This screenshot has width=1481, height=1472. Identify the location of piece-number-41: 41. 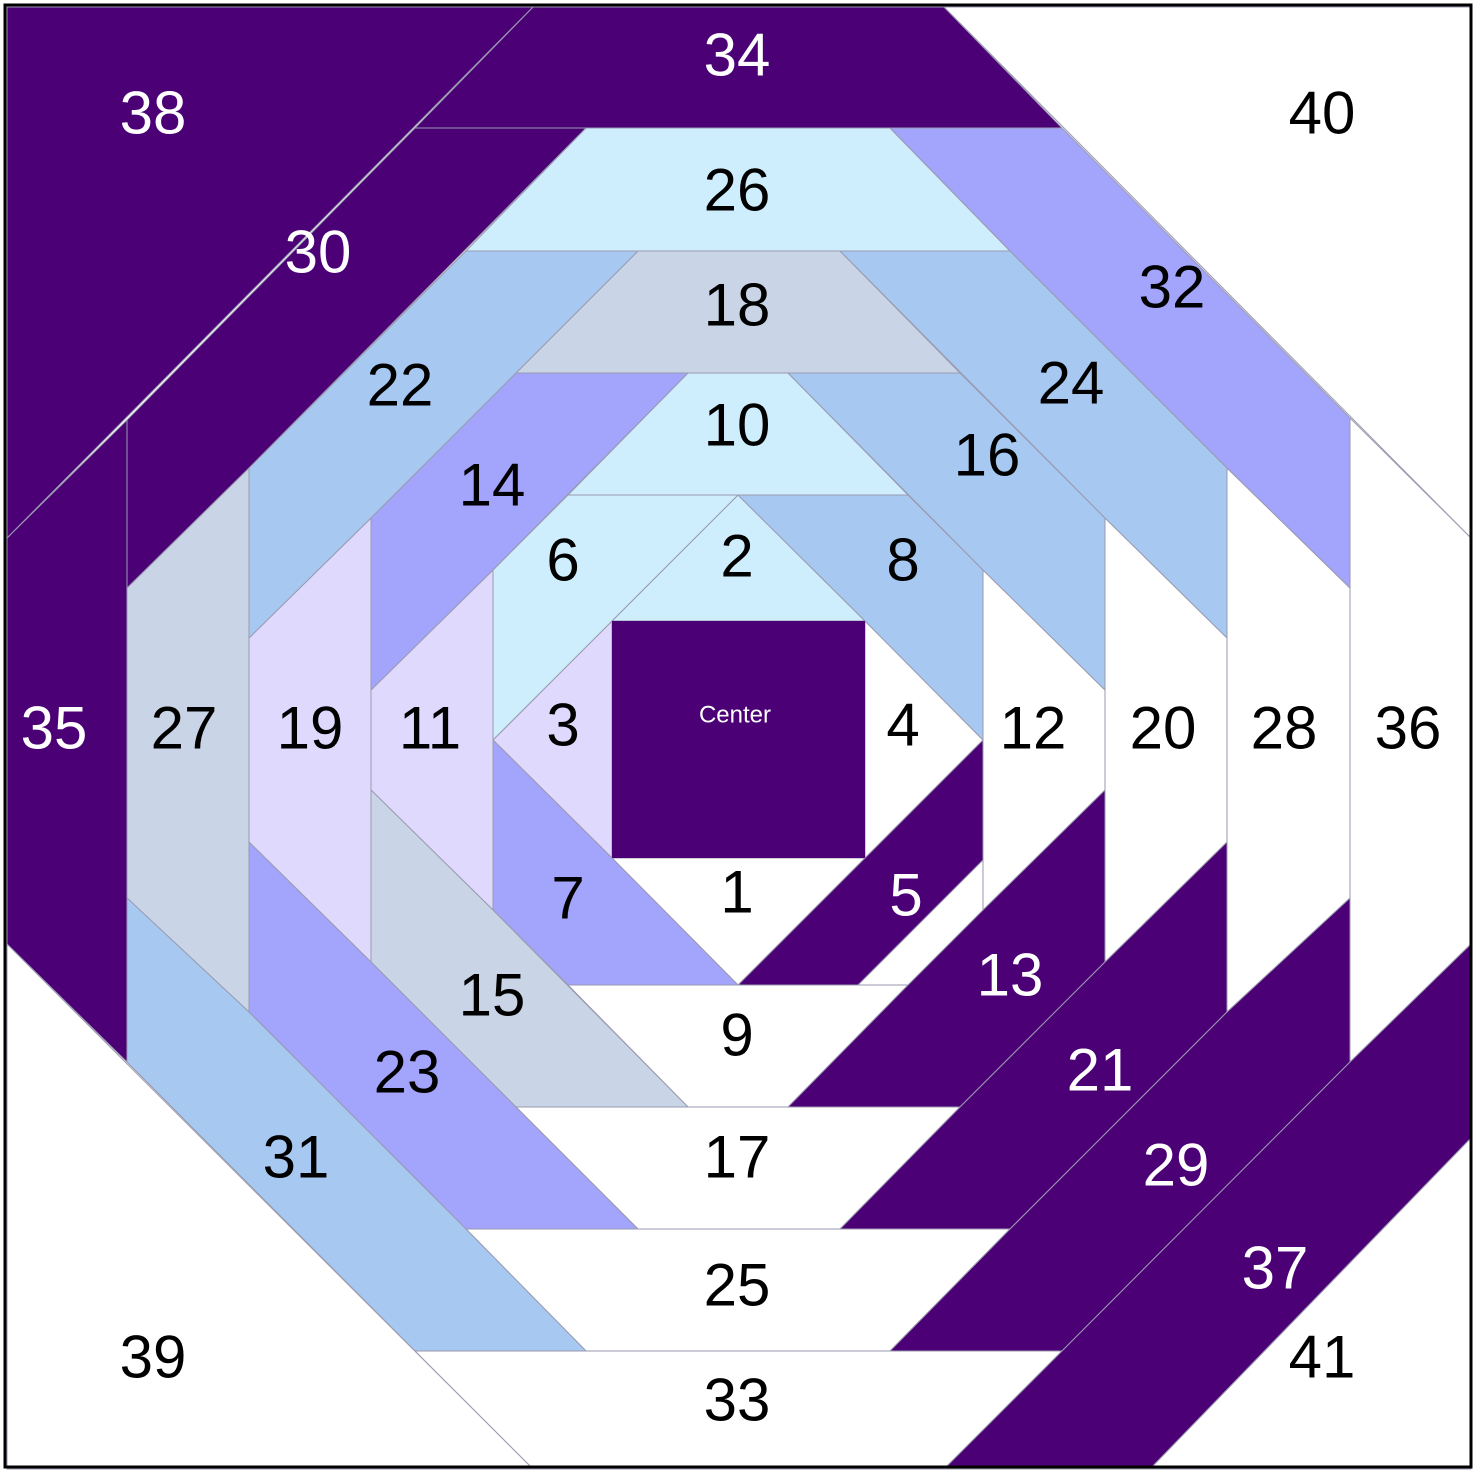
(1322, 1357).